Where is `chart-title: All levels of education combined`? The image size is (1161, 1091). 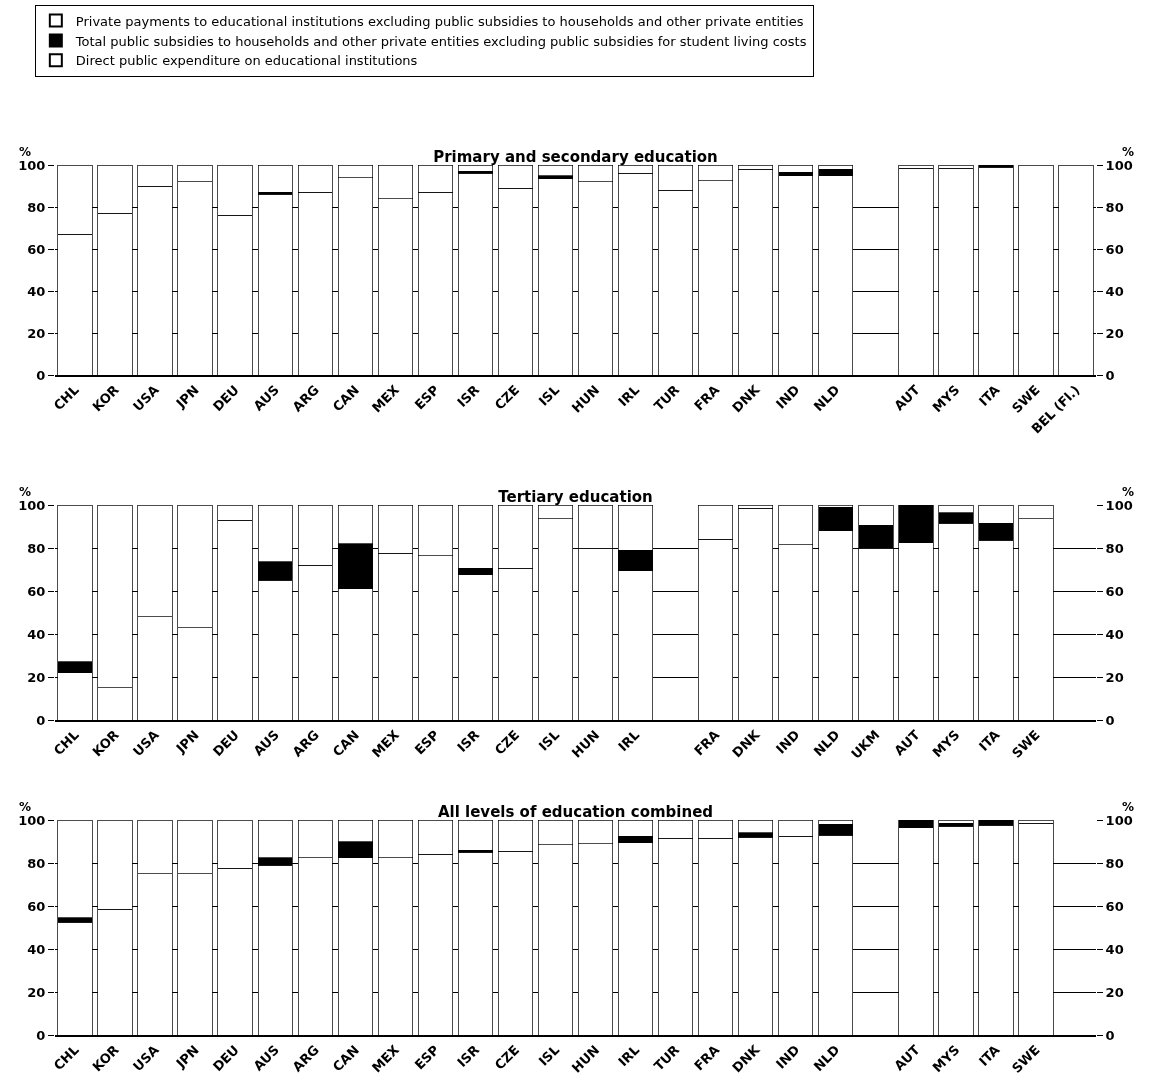 chart-title: All levels of education combined is located at coordinates (575, 812).